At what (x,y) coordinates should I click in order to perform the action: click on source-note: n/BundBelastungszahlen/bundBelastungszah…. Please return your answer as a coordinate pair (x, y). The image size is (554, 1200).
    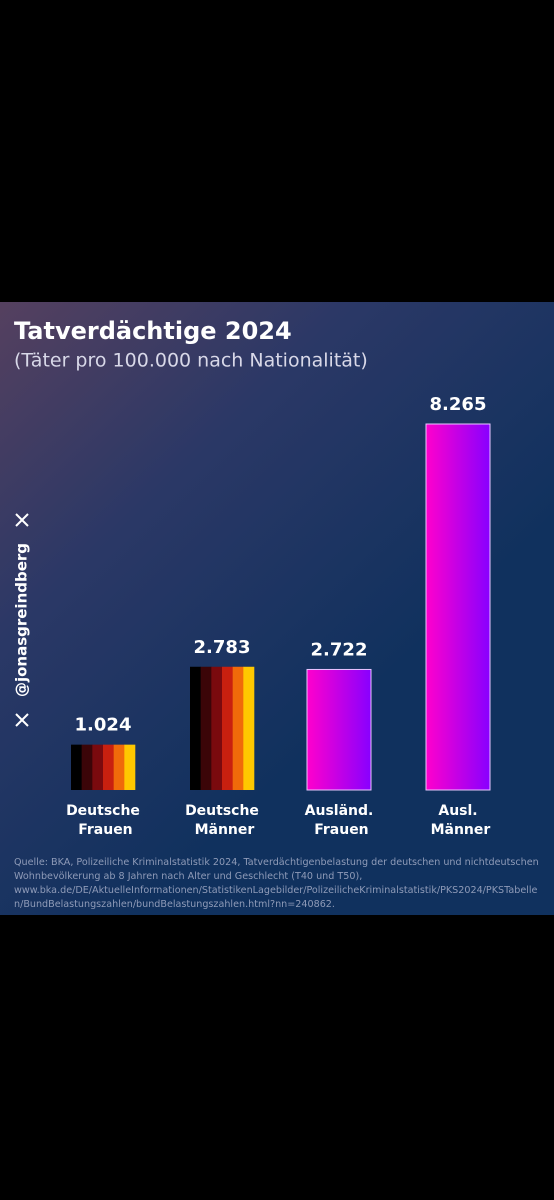
    Looking at the image, I should click on (174, 904).